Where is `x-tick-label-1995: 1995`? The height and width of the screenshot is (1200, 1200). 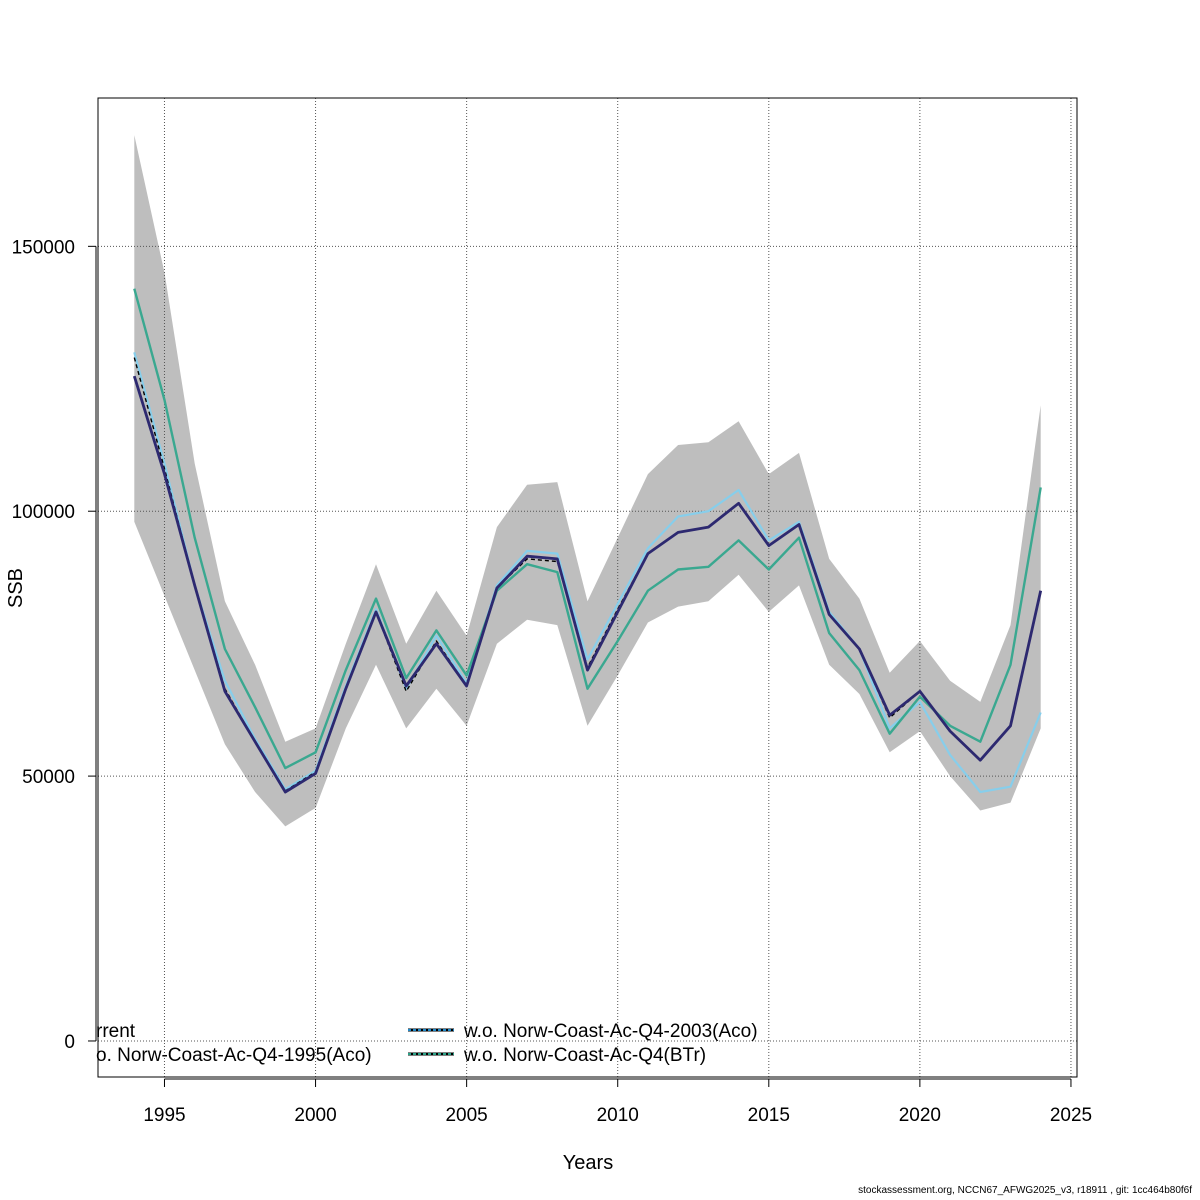 x-tick-label-1995: 1995 is located at coordinates (164, 1115).